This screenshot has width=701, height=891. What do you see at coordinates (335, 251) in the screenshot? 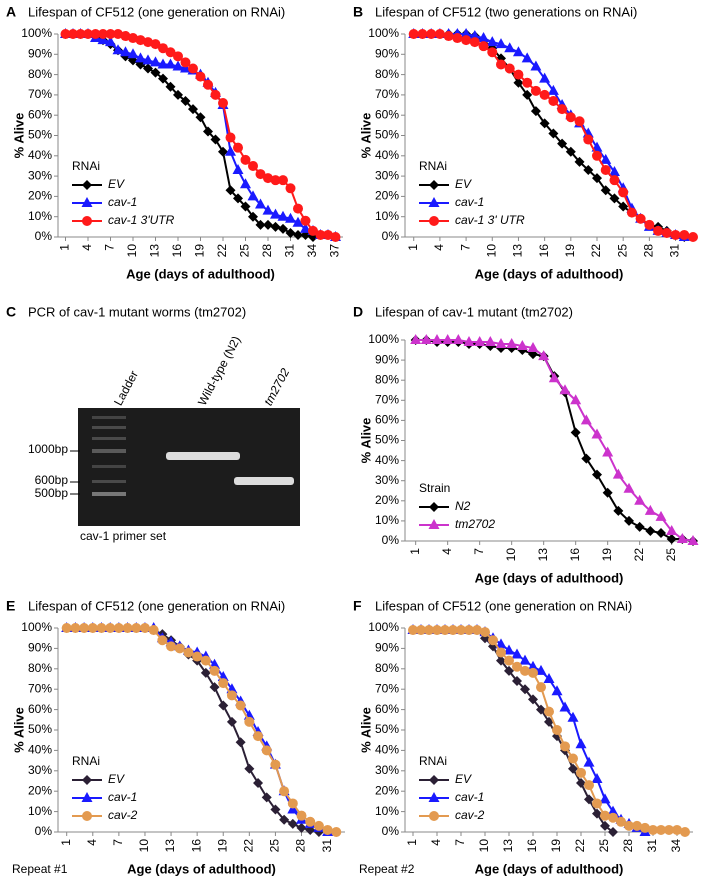
I see `x-tick-label: 37` at bounding box center [335, 251].